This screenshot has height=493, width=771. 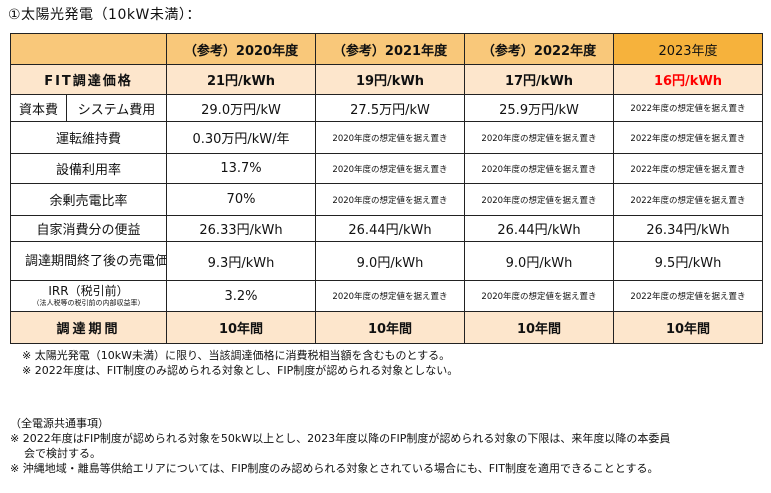 What do you see at coordinates (59, 423) in the screenshot?
I see `common-notes-title: （全電源共通事項）` at bounding box center [59, 423].